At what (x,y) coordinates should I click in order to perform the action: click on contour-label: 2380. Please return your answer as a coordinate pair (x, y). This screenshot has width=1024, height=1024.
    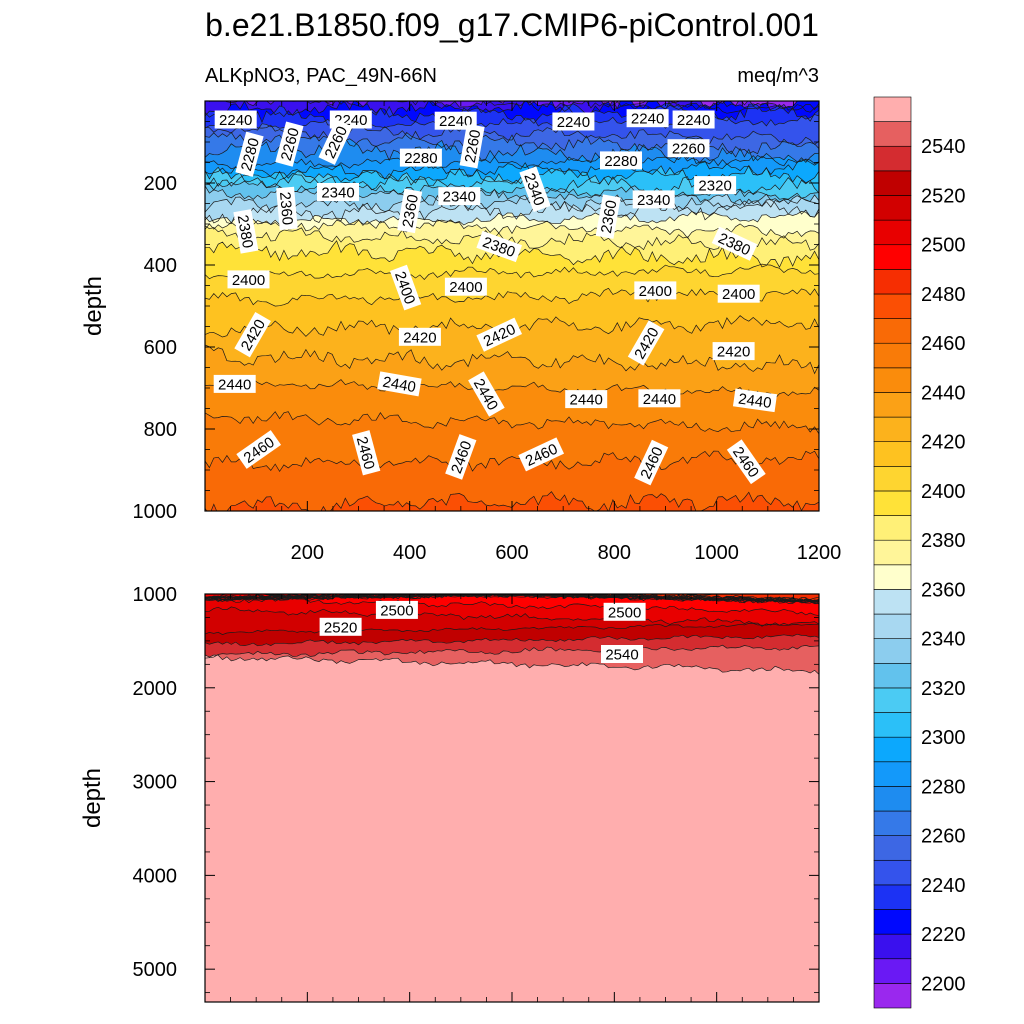
    Looking at the image, I should click on (246, 231).